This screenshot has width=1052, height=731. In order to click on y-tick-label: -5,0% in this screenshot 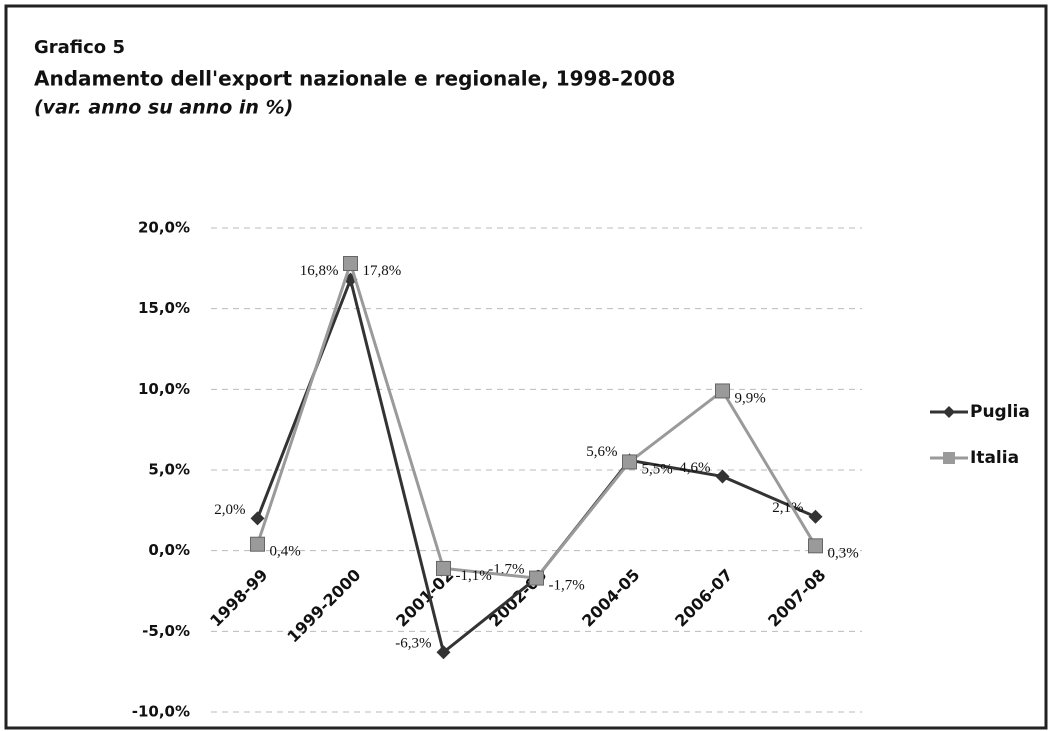, I will do `click(166, 631)`.